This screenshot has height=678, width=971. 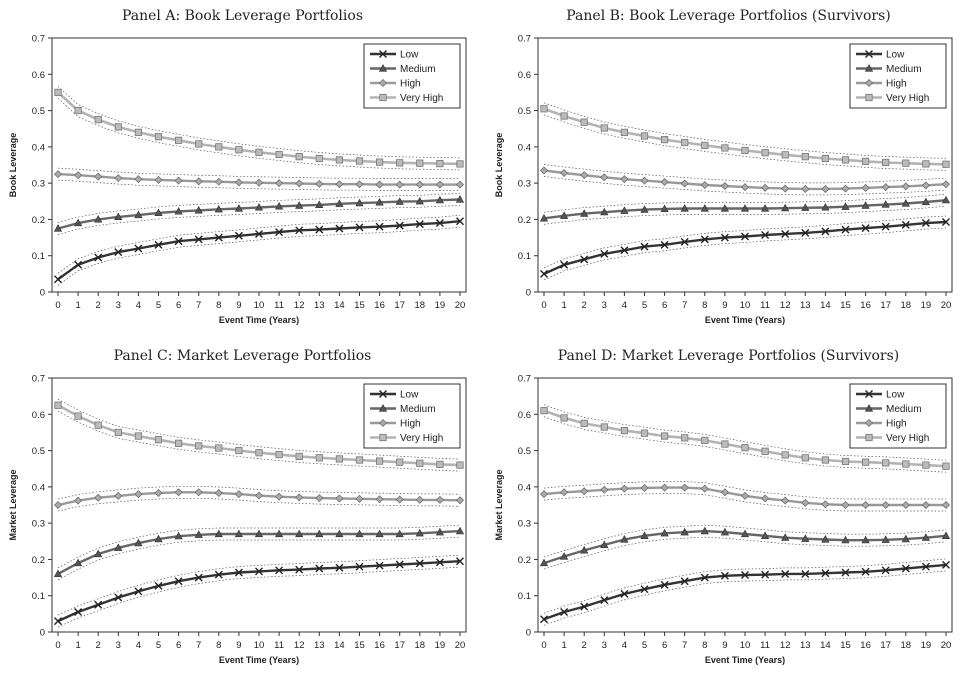 I want to click on x-tick-label: 18, so click(x=906, y=305).